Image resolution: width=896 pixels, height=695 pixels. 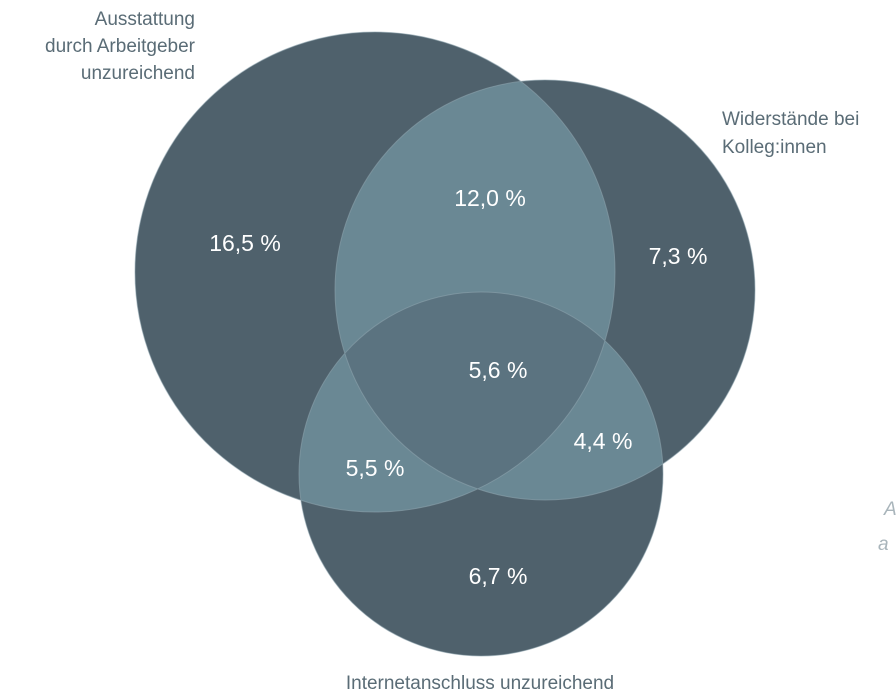 I want to click on set-label: durch Arbeitgeber, so click(x=120, y=46).